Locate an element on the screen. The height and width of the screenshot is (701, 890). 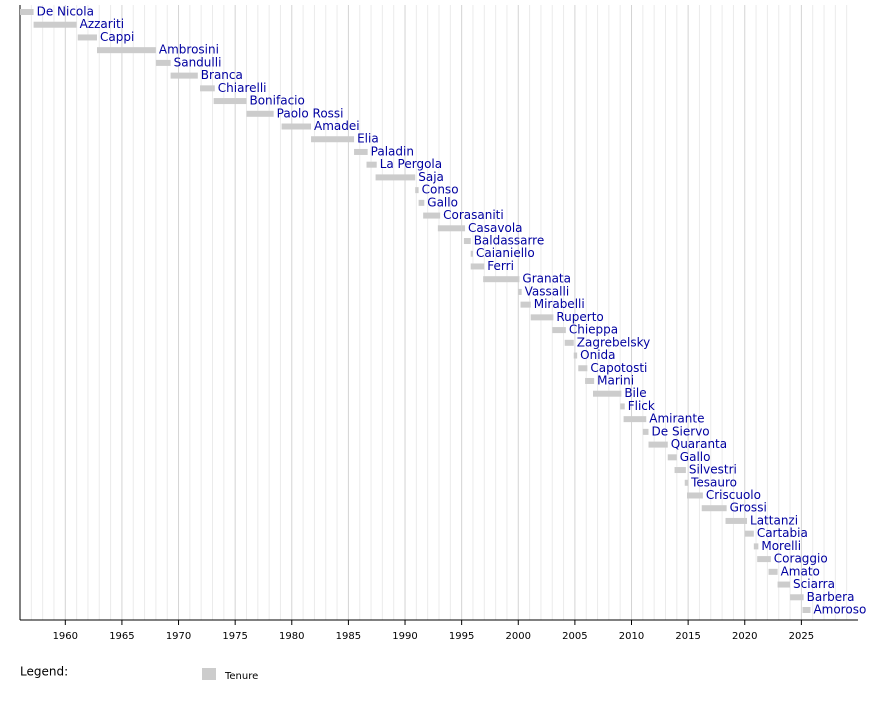
president-name: Amoroso is located at coordinates (839, 610).